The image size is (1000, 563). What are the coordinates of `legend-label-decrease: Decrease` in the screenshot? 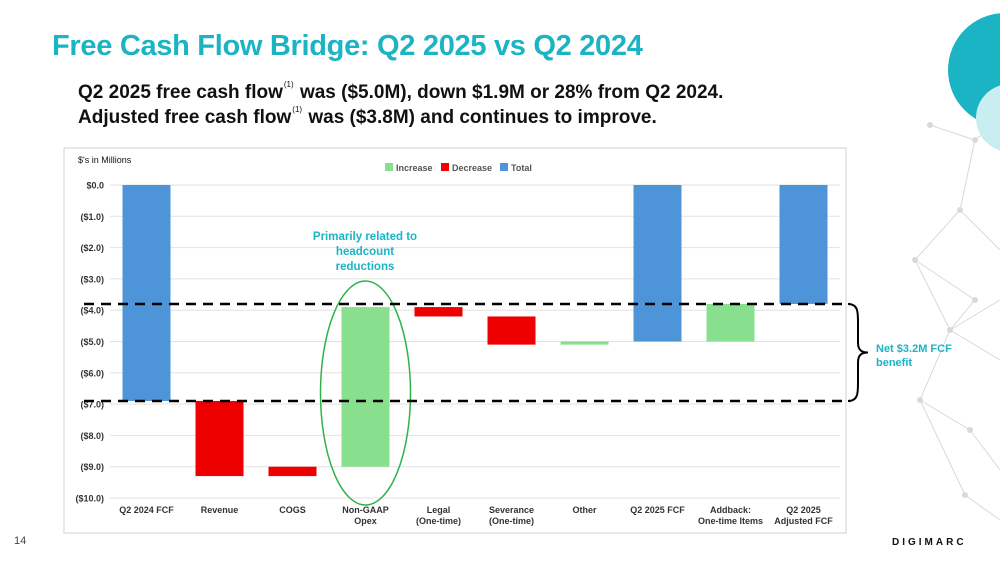 It's located at (472, 168).